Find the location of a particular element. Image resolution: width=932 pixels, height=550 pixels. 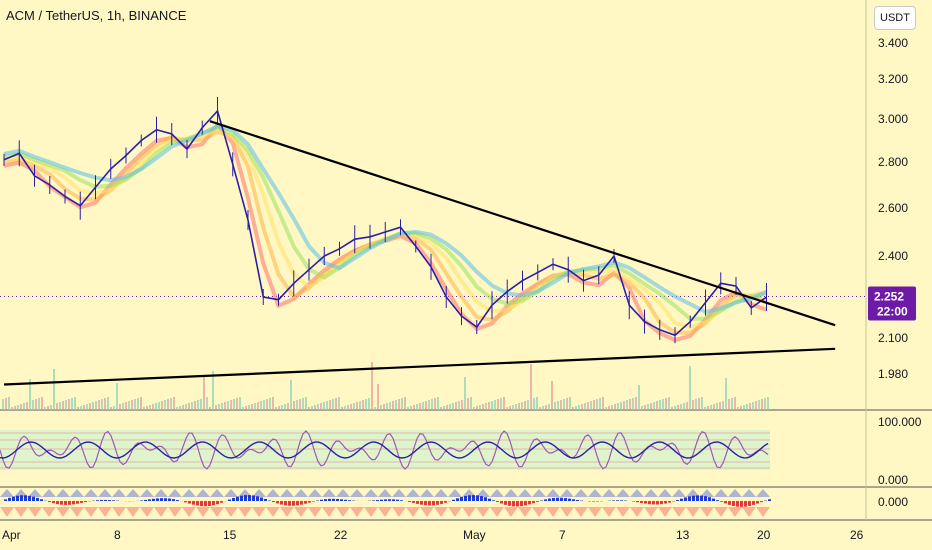

time-tick-label: 20 is located at coordinates (764, 535).